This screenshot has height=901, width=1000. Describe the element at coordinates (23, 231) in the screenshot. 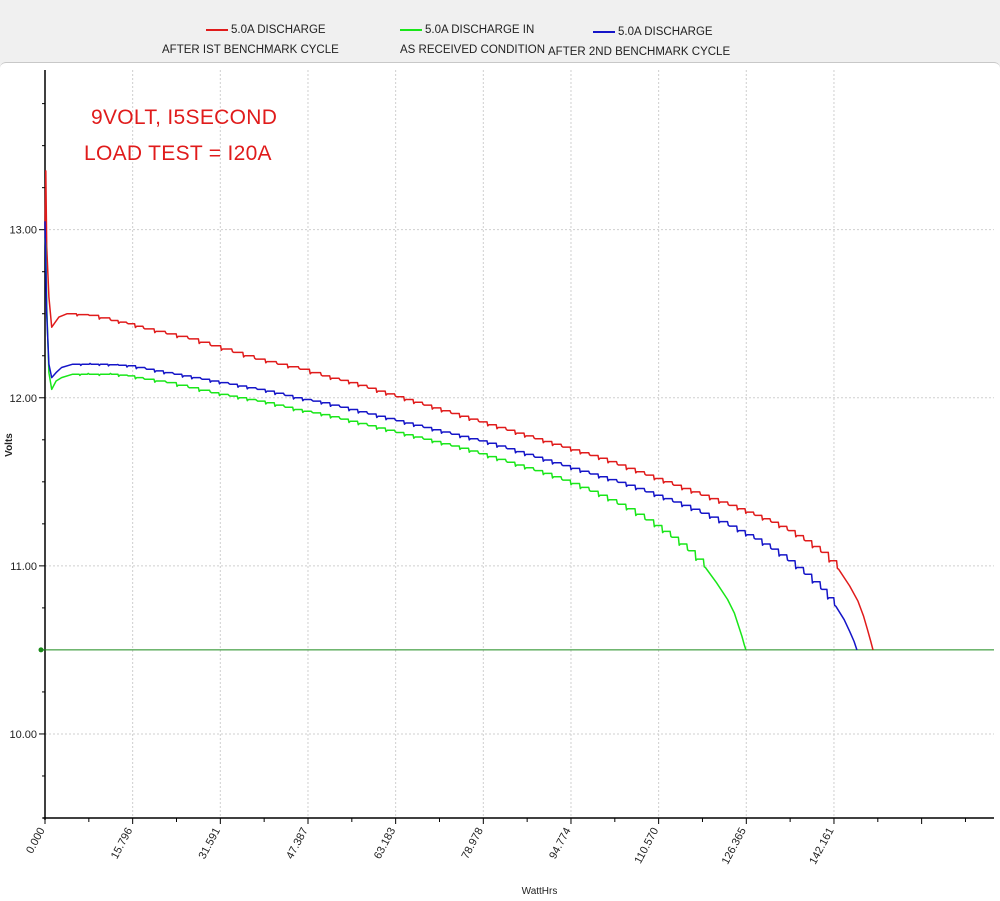

I see `y-tick-label: 13.00` at that location.